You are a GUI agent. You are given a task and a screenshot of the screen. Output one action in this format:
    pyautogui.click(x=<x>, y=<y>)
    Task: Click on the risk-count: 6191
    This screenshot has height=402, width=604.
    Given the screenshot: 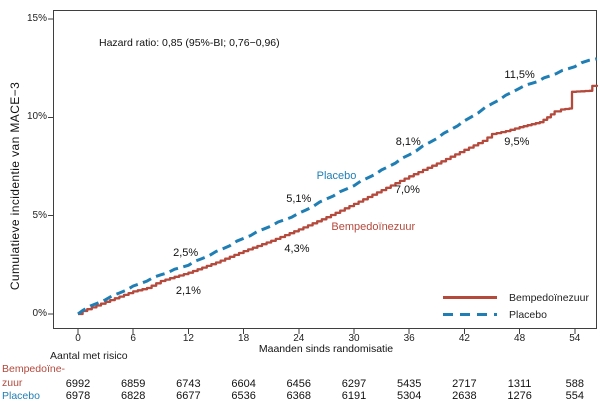 What is the action you would take?
    pyautogui.click(x=354, y=396)
    